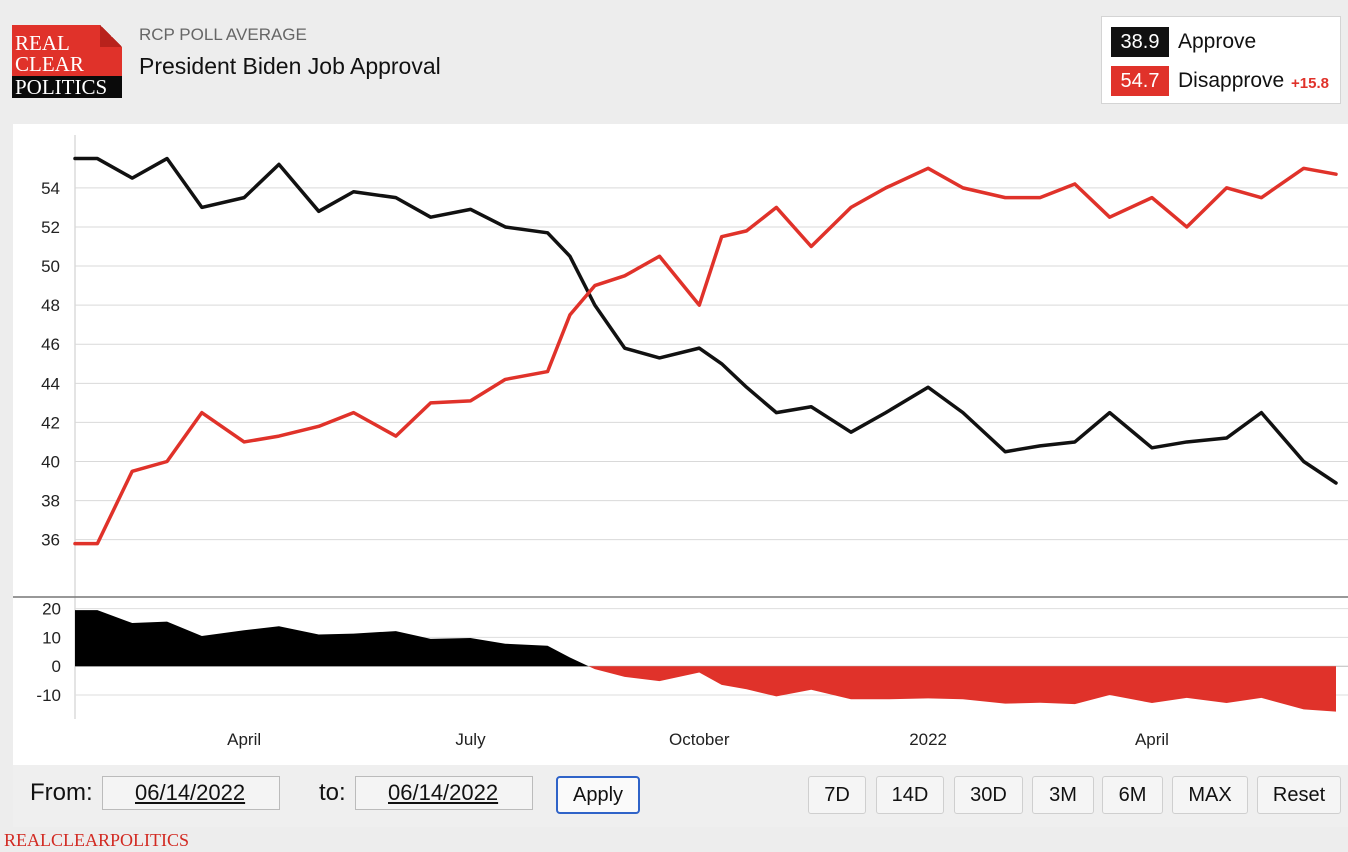 The height and width of the screenshot is (852, 1348). Describe the element at coordinates (598, 795) in the screenshot. I see `apply-button: Apply` at that location.